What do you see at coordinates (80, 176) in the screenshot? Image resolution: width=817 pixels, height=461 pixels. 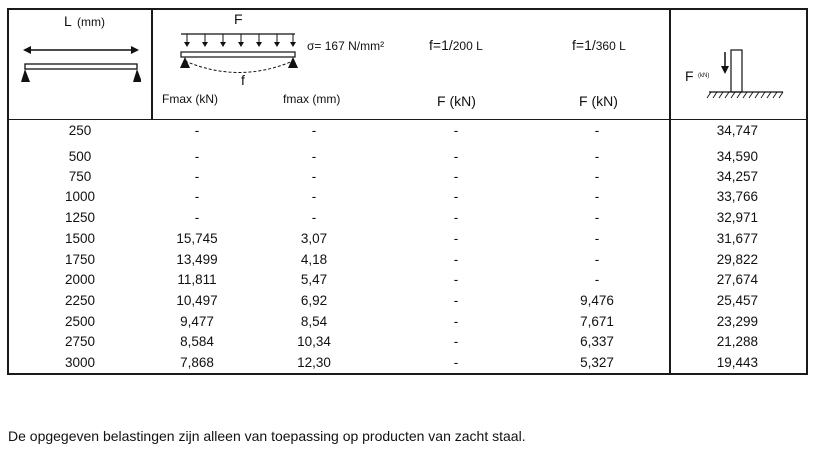 I see `table-cell: 750` at bounding box center [80, 176].